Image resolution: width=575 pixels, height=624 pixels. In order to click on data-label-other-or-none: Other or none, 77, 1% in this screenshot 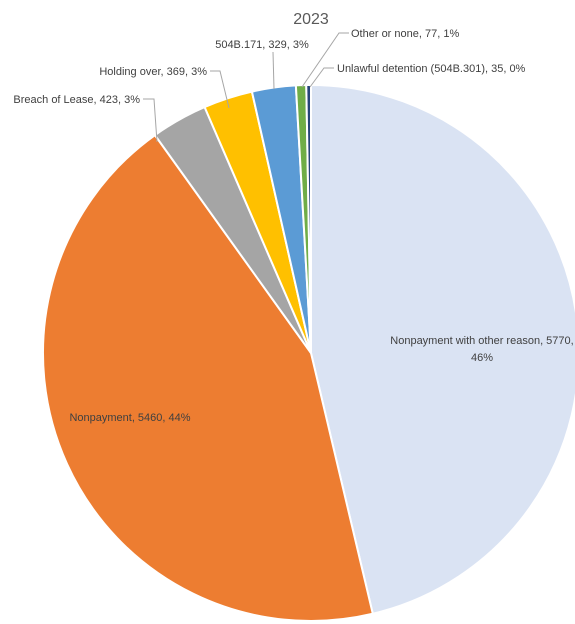, I will do `click(405, 34)`.